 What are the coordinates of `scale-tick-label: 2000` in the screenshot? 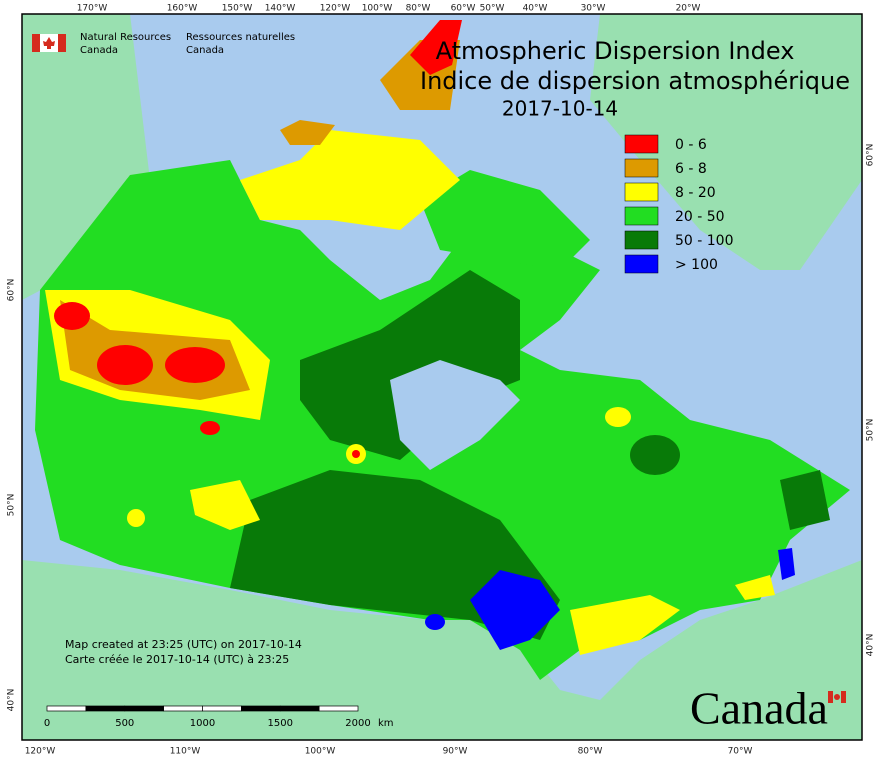 It's located at (357, 723).